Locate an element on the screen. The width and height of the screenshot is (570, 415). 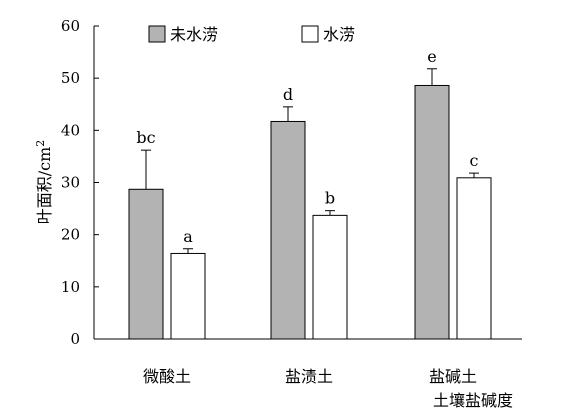
y-tick-label: 10 is located at coordinates (70, 287).